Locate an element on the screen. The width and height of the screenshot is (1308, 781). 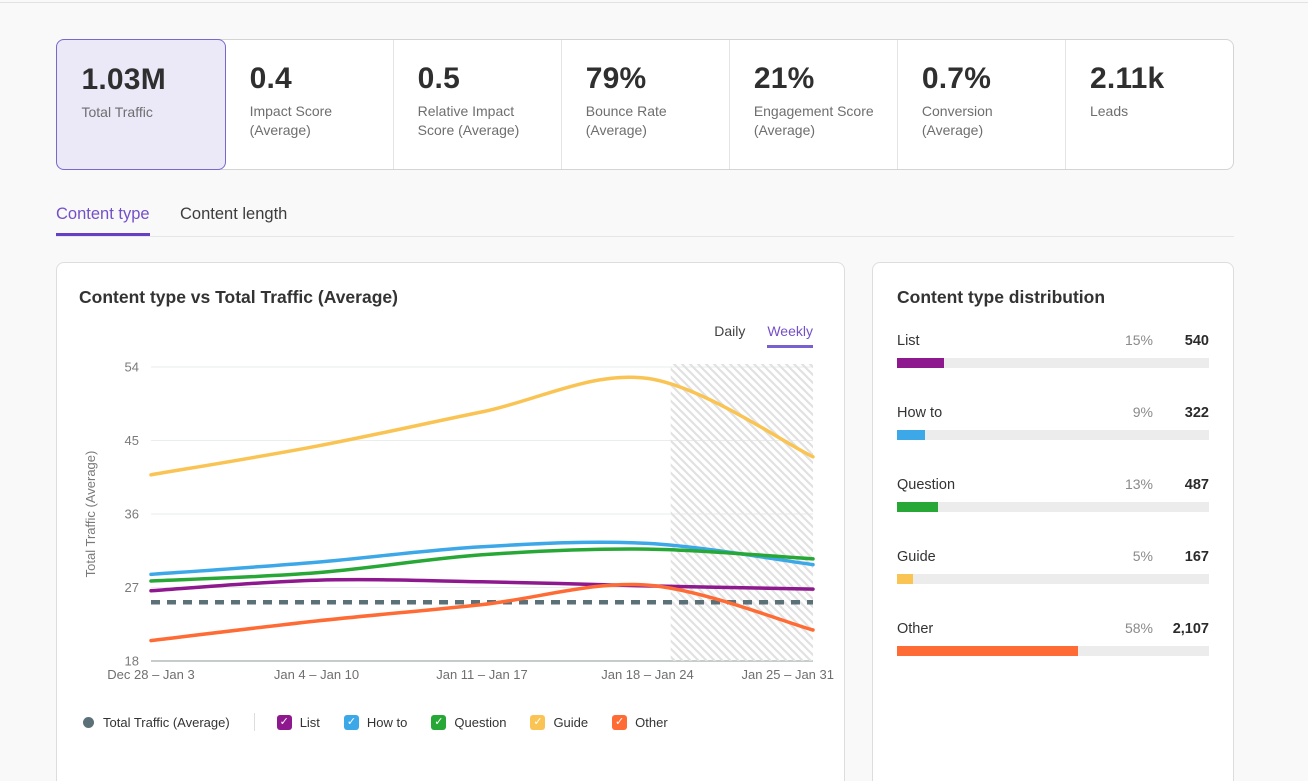
legend-label: Guide is located at coordinates (571, 722).